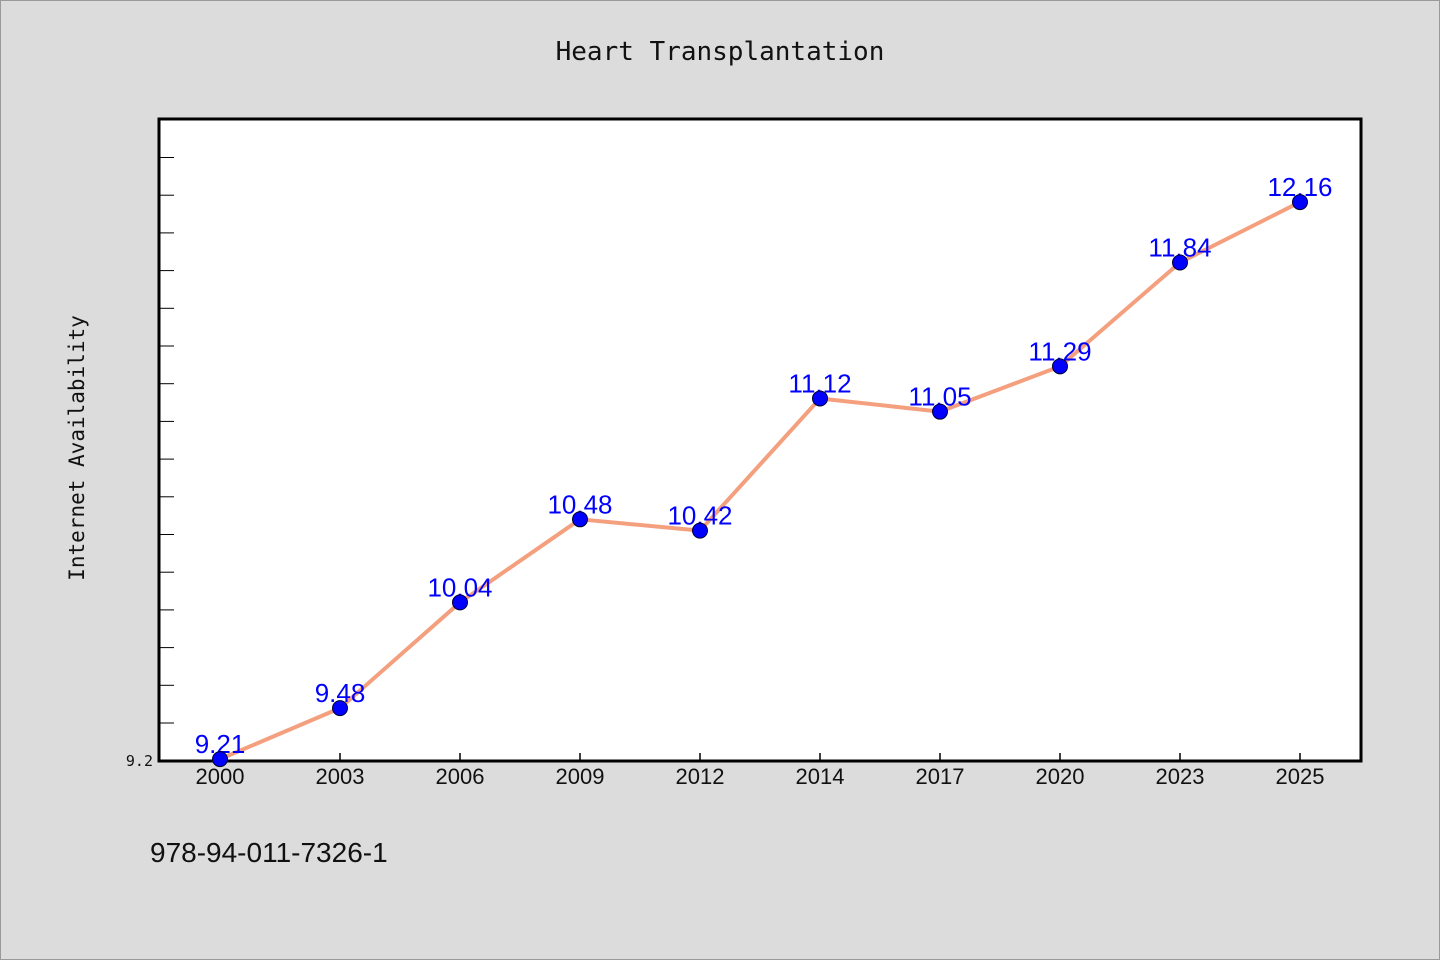  I want to click on x-tick-label: 2003, so click(340, 776).